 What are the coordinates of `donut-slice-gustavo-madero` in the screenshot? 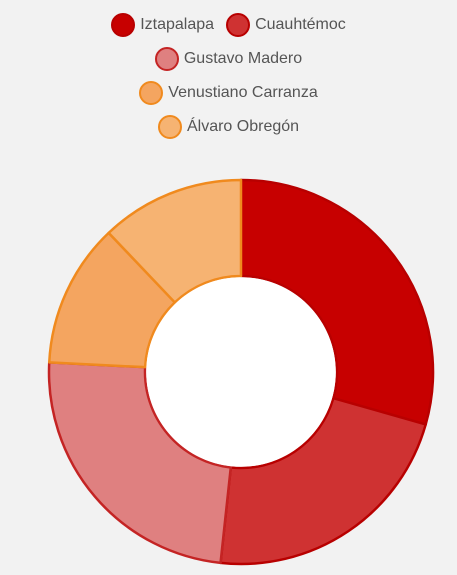 It's located at (140, 463).